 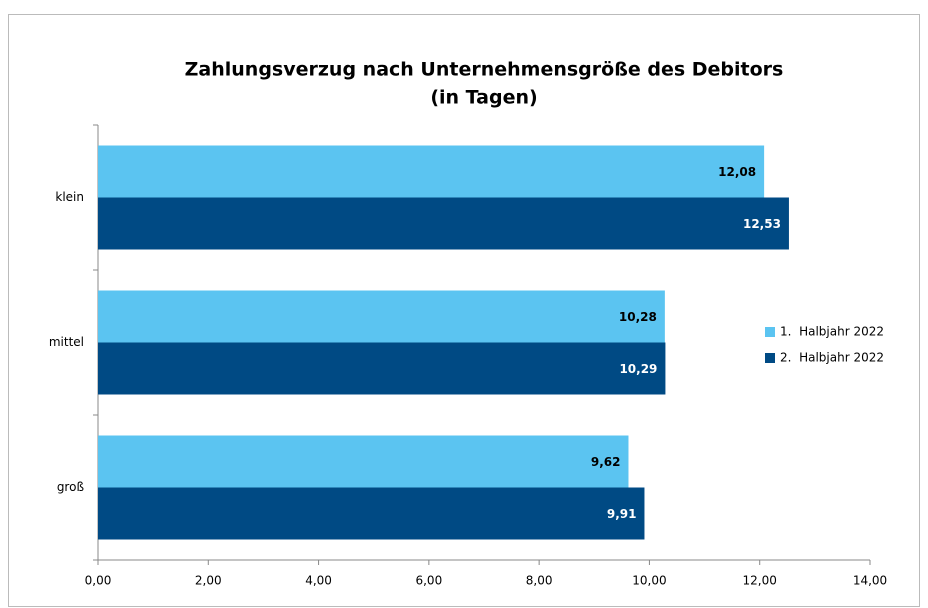 I want to click on y-tick-label: mittel, so click(x=66, y=342).